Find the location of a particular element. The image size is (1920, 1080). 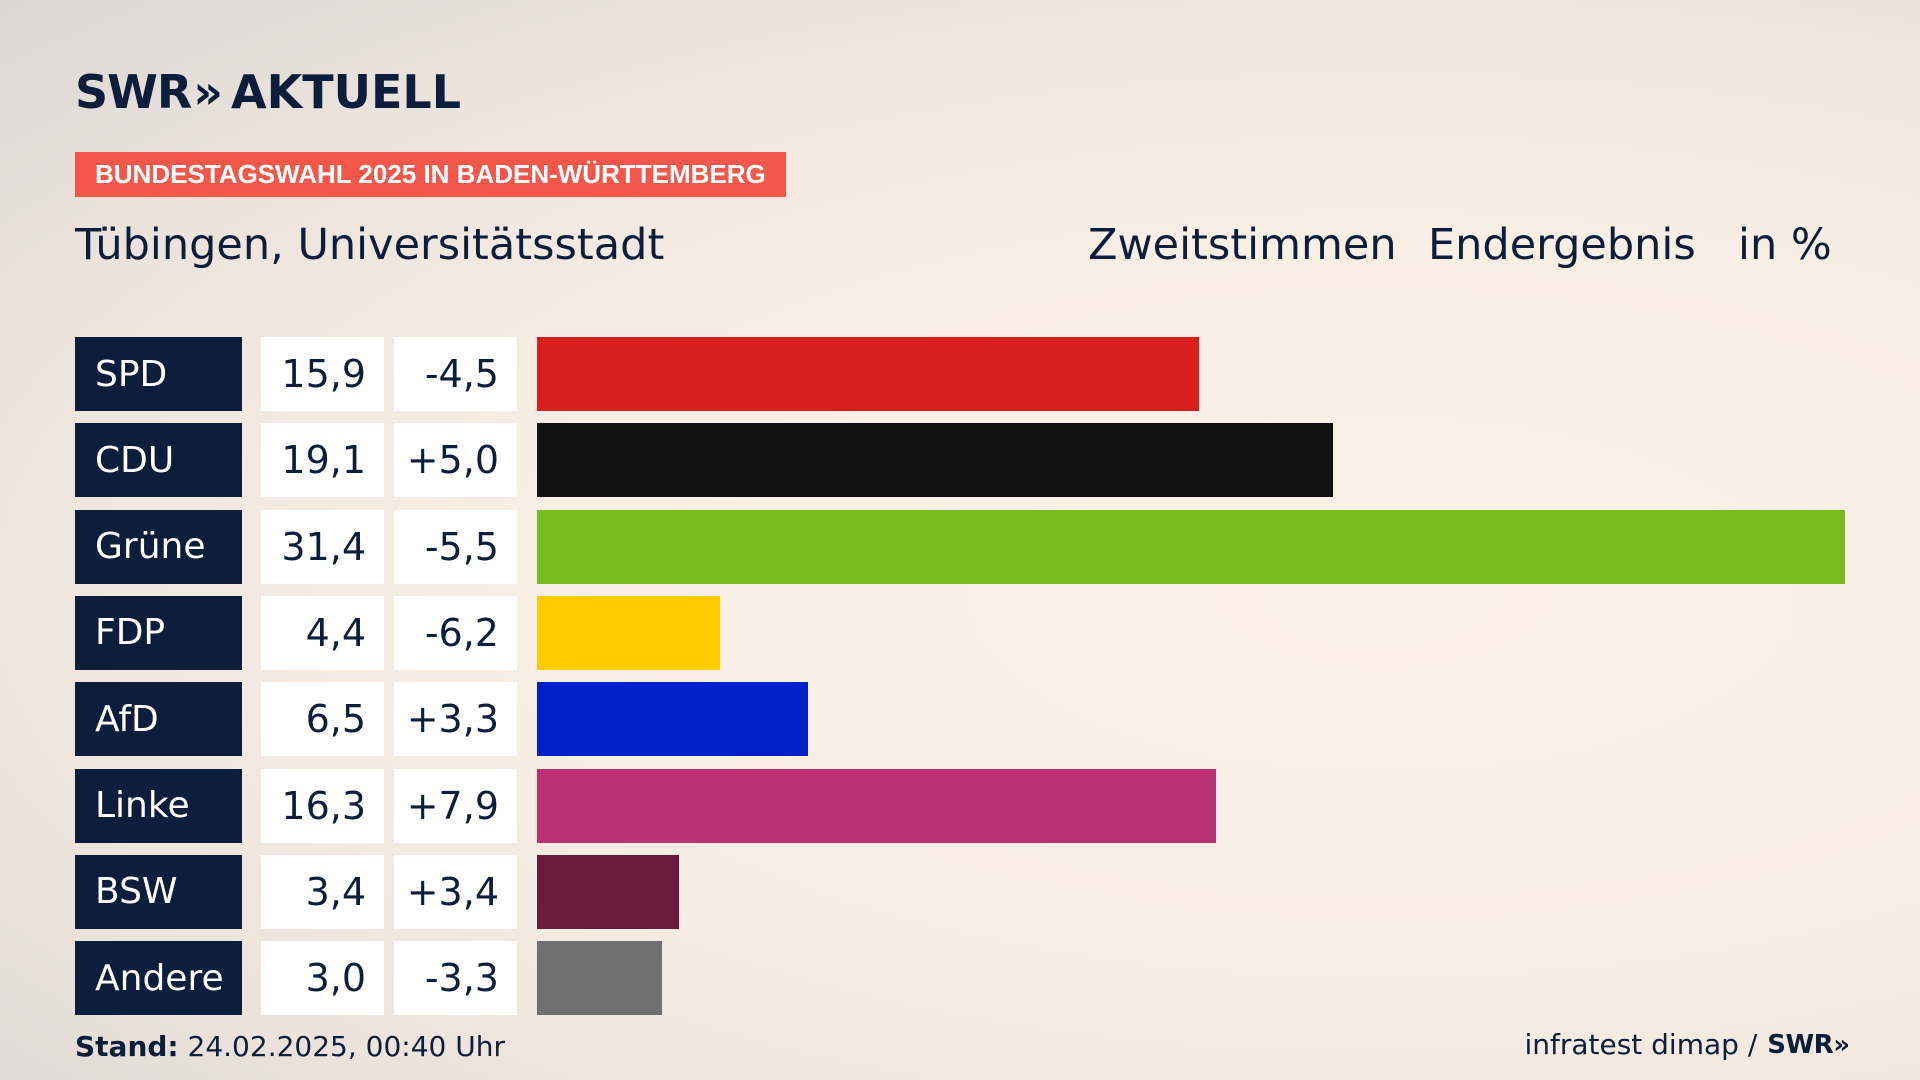

result-row: SPD 15,9 -4,5 is located at coordinates (960, 374).